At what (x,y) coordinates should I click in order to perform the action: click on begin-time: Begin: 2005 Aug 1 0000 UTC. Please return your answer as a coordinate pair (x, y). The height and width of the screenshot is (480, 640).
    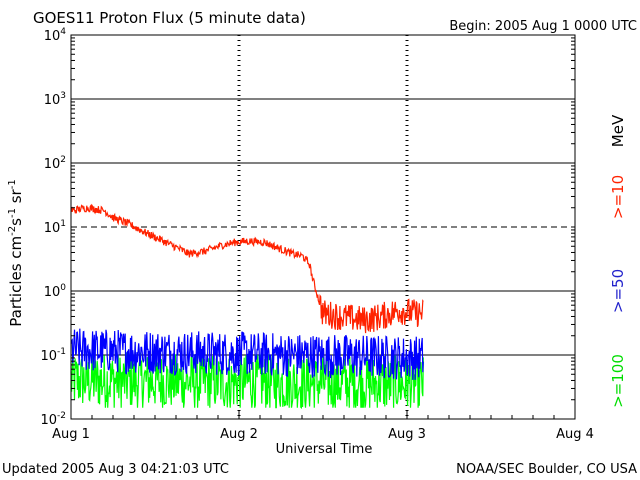
    Looking at the image, I should click on (543, 26).